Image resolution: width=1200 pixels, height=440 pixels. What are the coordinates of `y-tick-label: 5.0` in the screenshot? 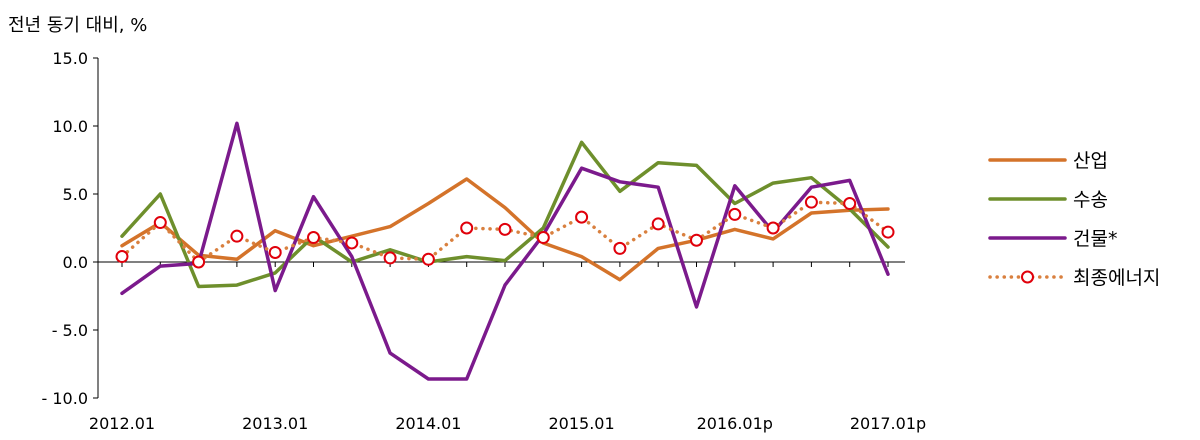 It's located at (75, 194).